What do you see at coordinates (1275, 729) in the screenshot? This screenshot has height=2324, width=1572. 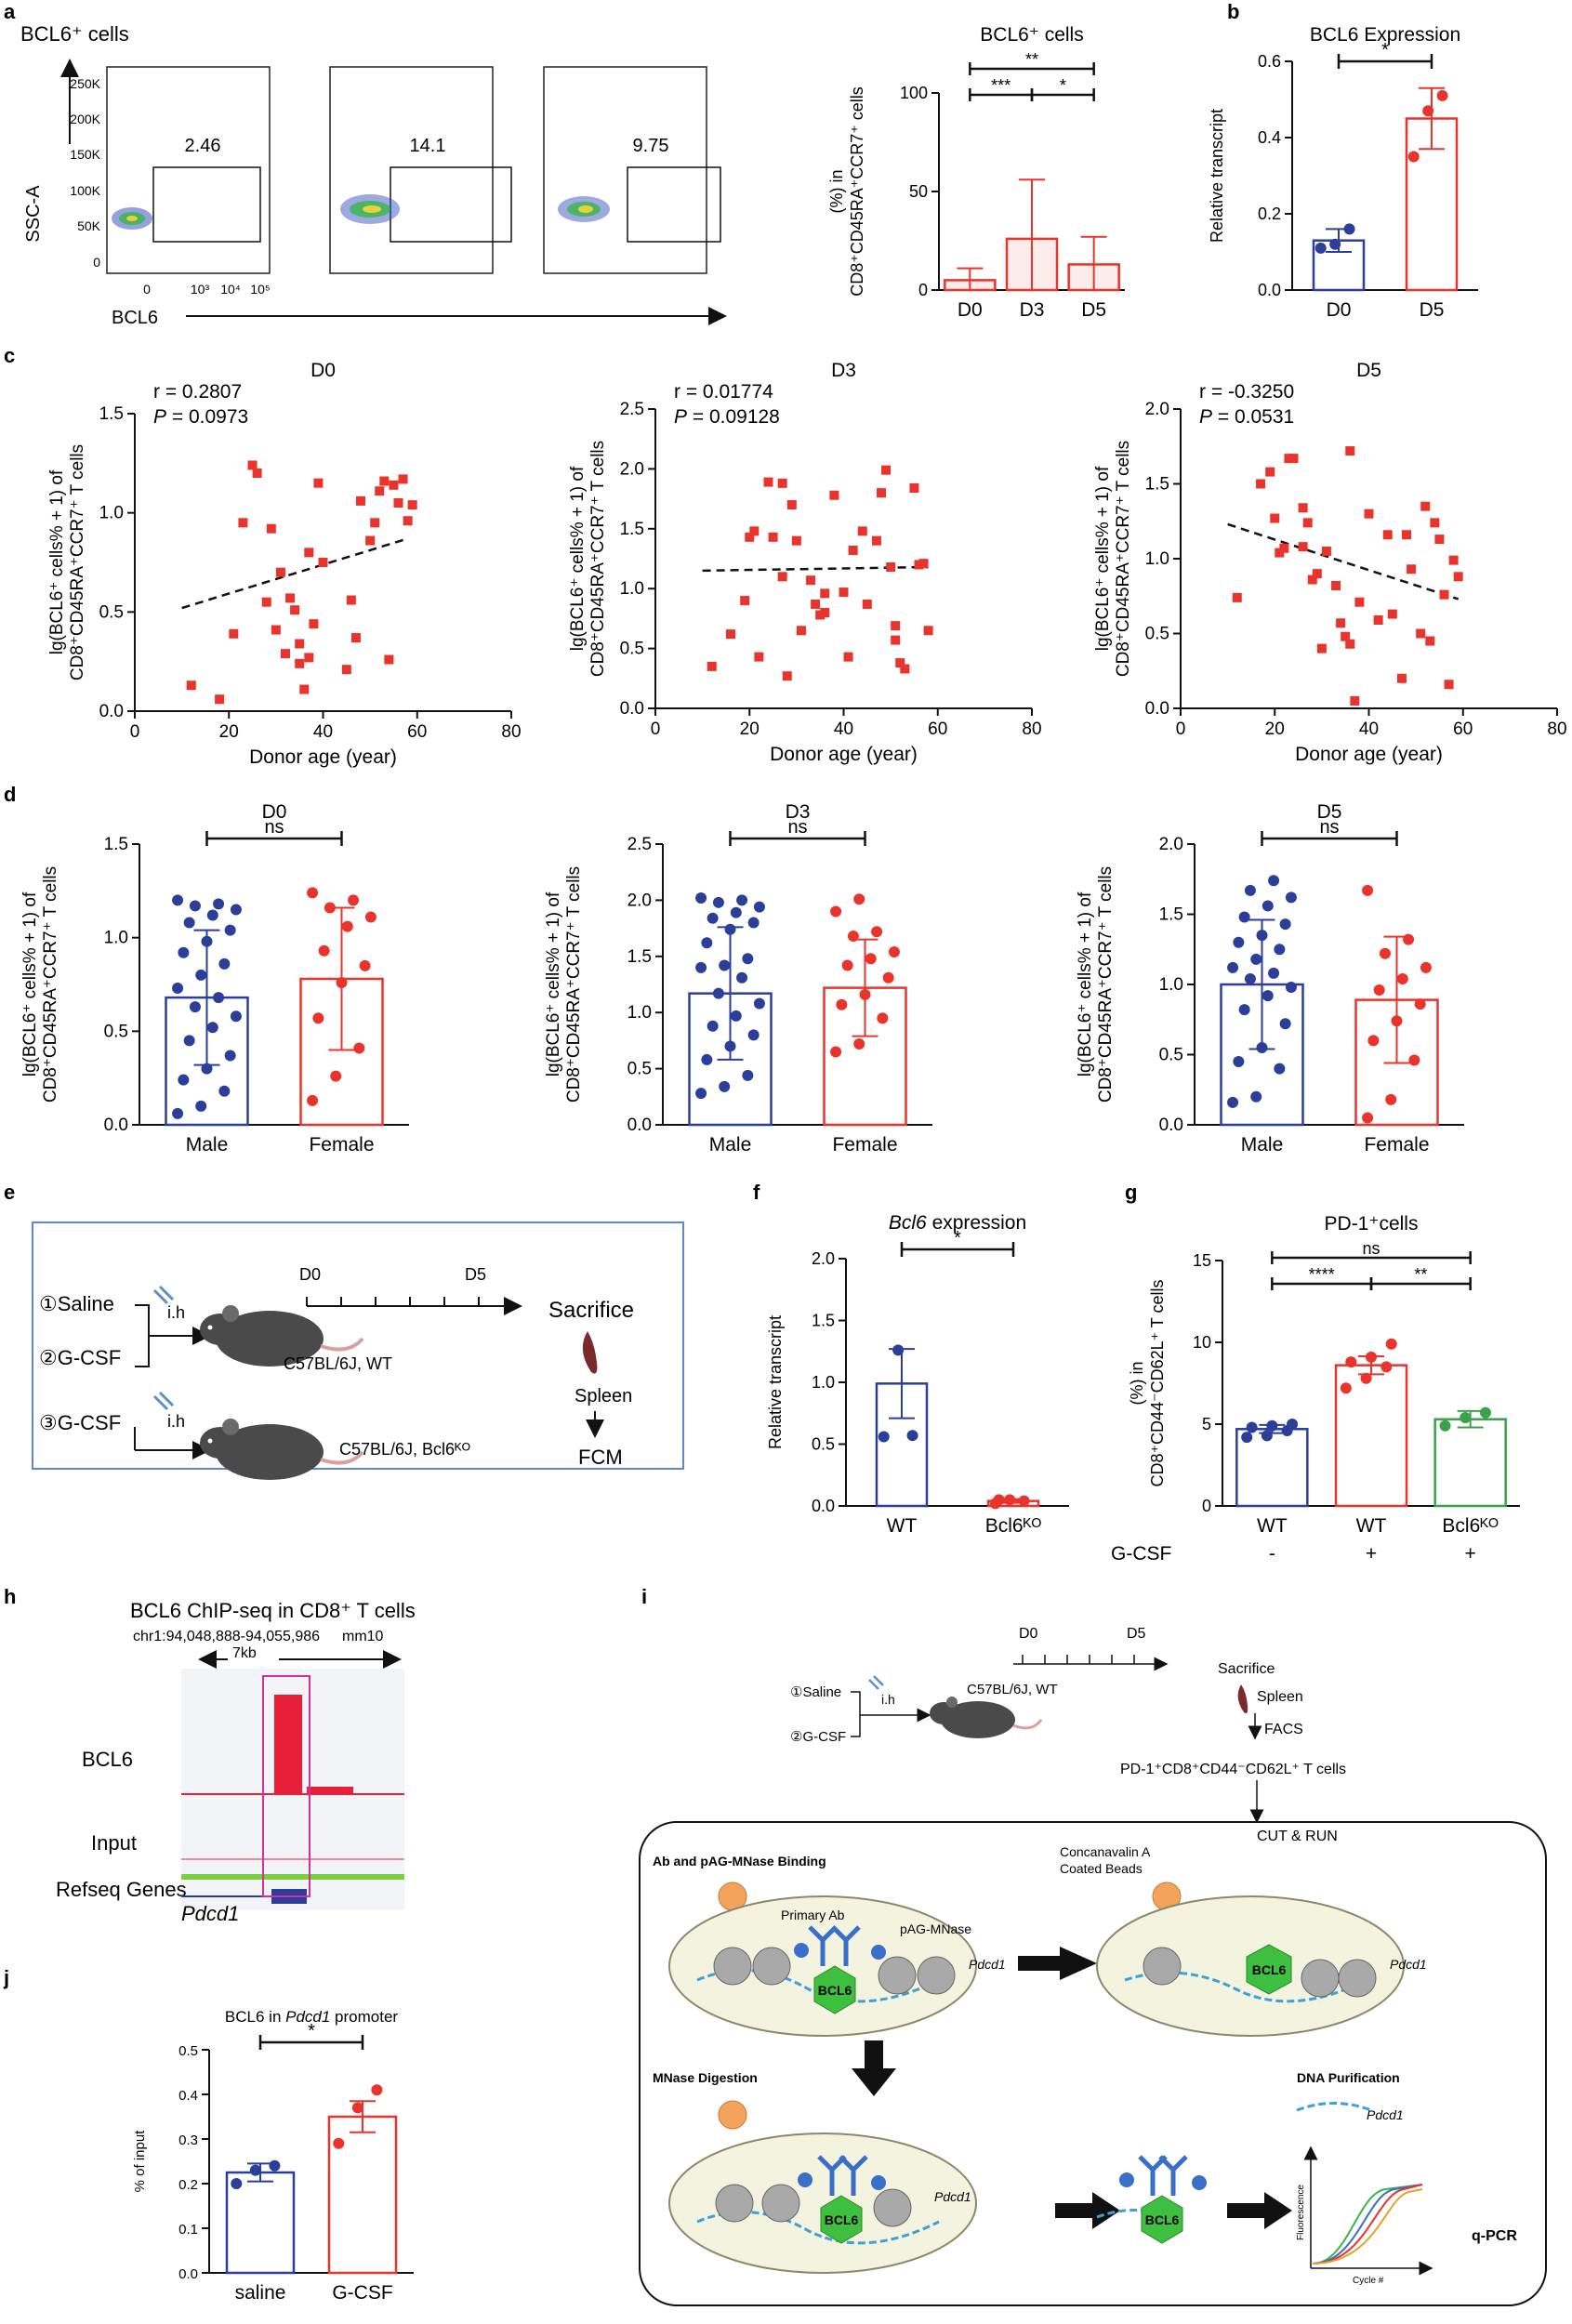 I see `c-D5-xtick-label-1: 20` at bounding box center [1275, 729].